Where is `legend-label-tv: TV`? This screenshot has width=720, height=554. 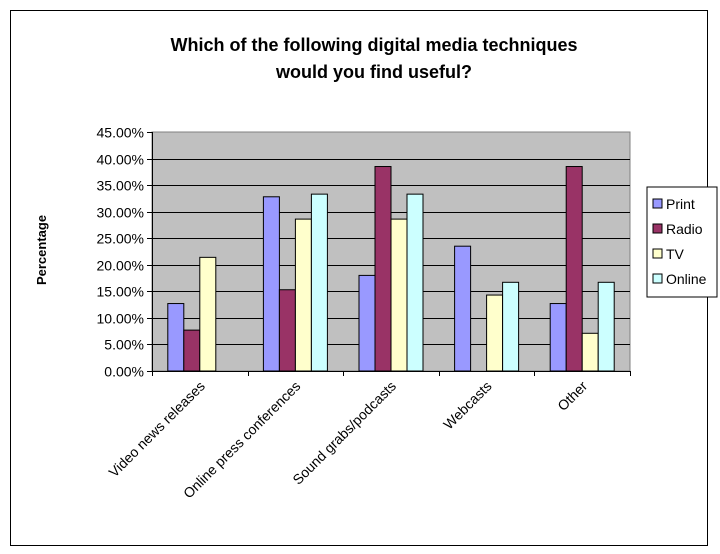 legend-label-tv: TV is located at coordinates (675, 254).